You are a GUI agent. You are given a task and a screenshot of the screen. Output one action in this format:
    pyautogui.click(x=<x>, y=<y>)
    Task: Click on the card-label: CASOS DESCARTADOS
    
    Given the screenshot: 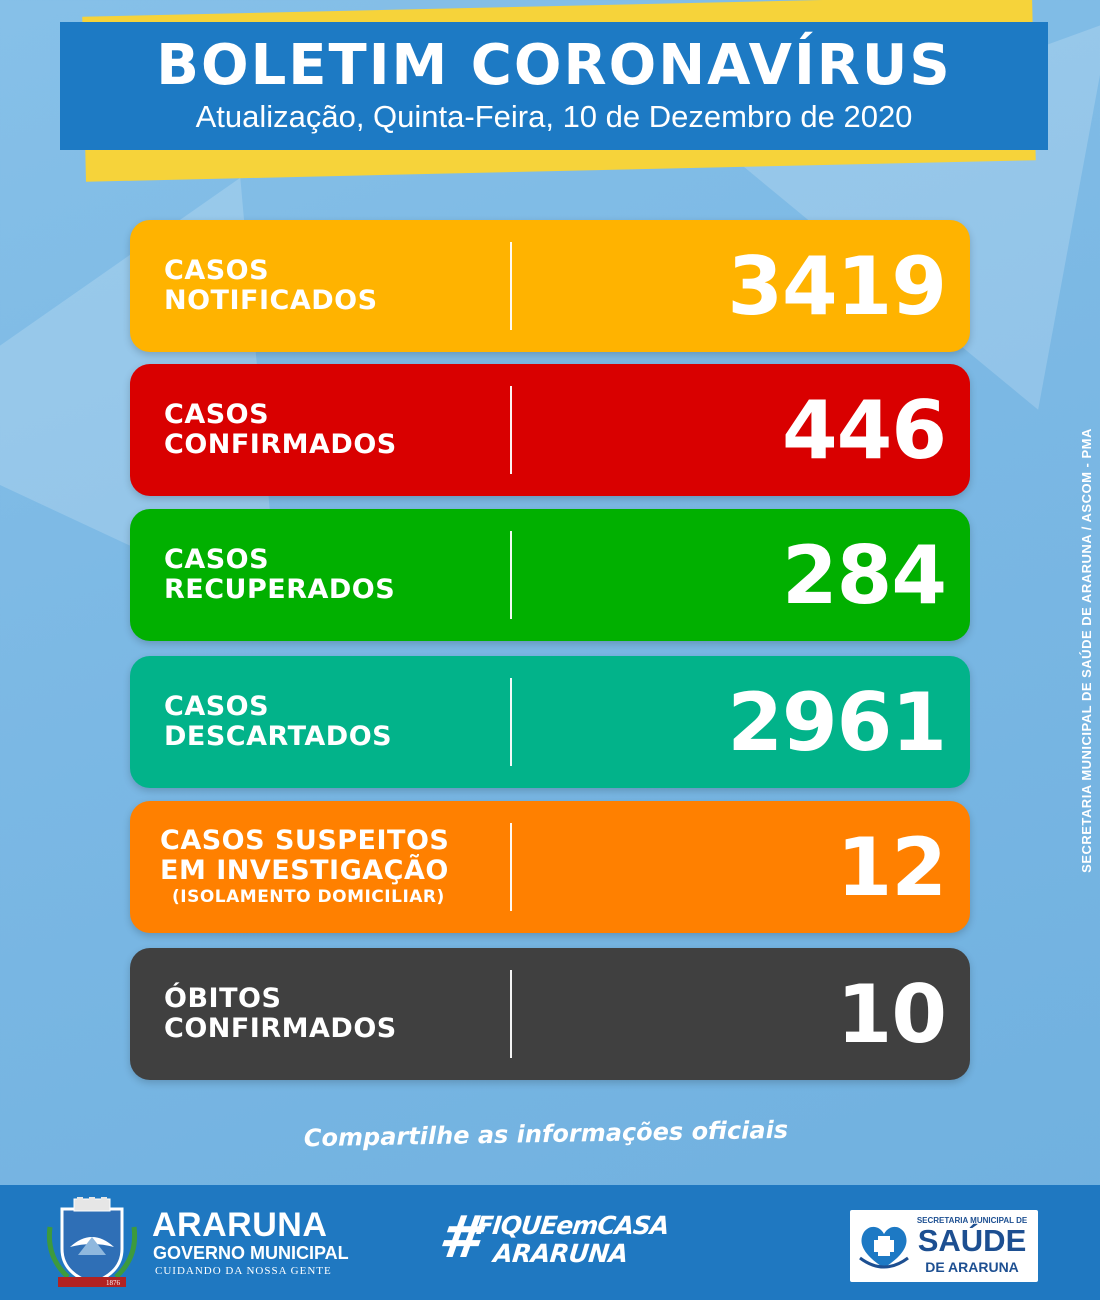 What is the action you would take?
    pyautogui.click(x=344, y=722)
    